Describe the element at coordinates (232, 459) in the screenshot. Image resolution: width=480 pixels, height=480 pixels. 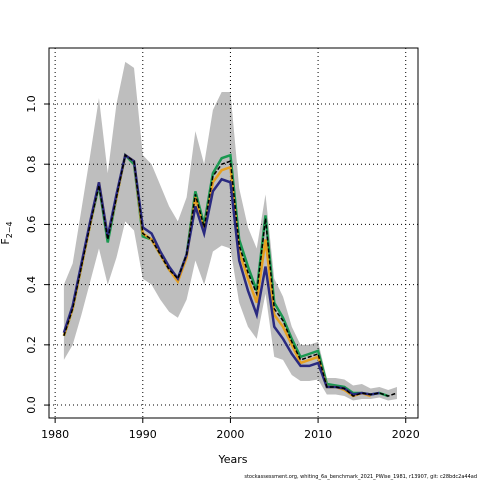
I see `x-axis-label: Years` at that location.